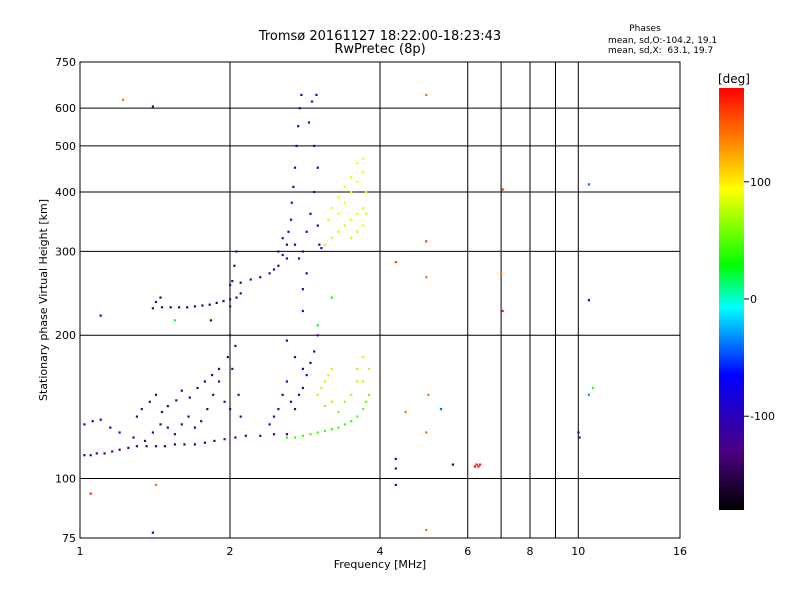 This screenshot has height=600, width=800. Describe the element at coordinates (753, 299) in the screenshot. I see `colorbar-tick-label: 0` at that location.